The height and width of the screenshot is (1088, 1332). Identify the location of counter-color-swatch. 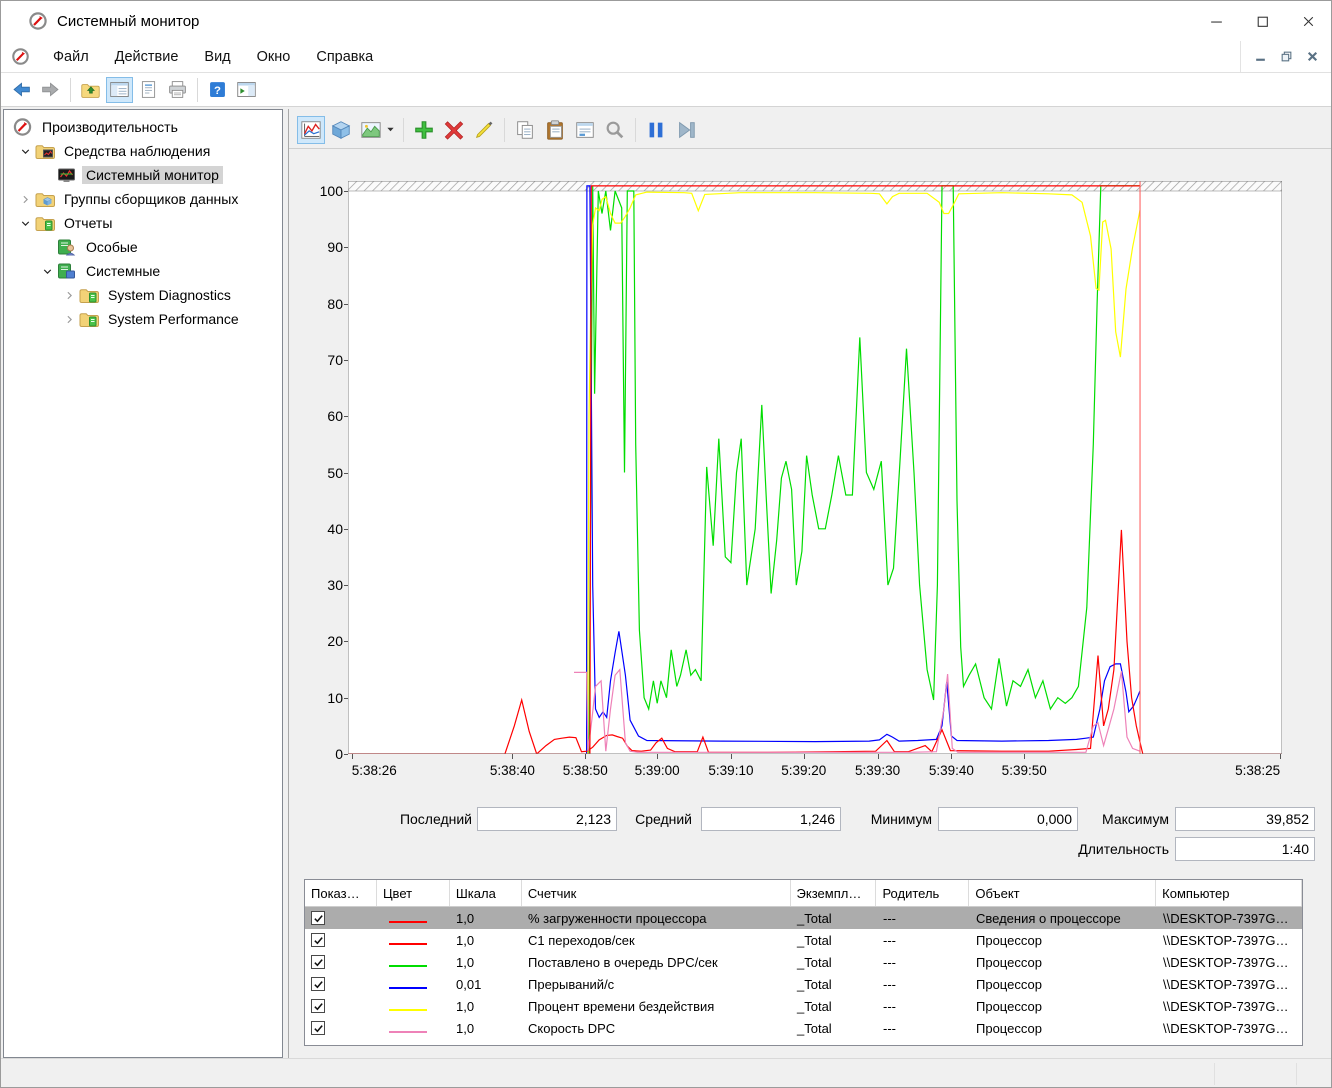
(408, 921).